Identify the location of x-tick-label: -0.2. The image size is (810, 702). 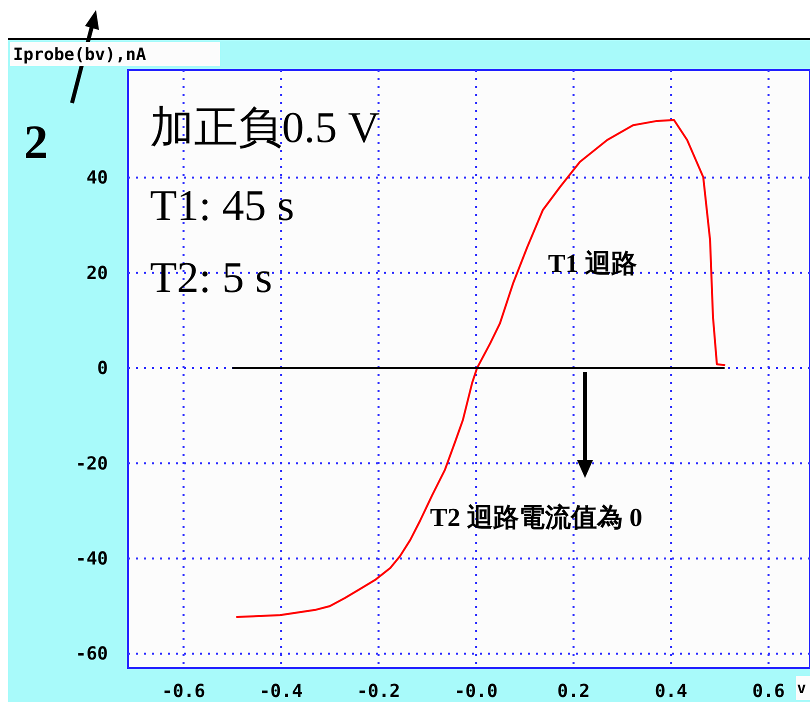
(378, 691).